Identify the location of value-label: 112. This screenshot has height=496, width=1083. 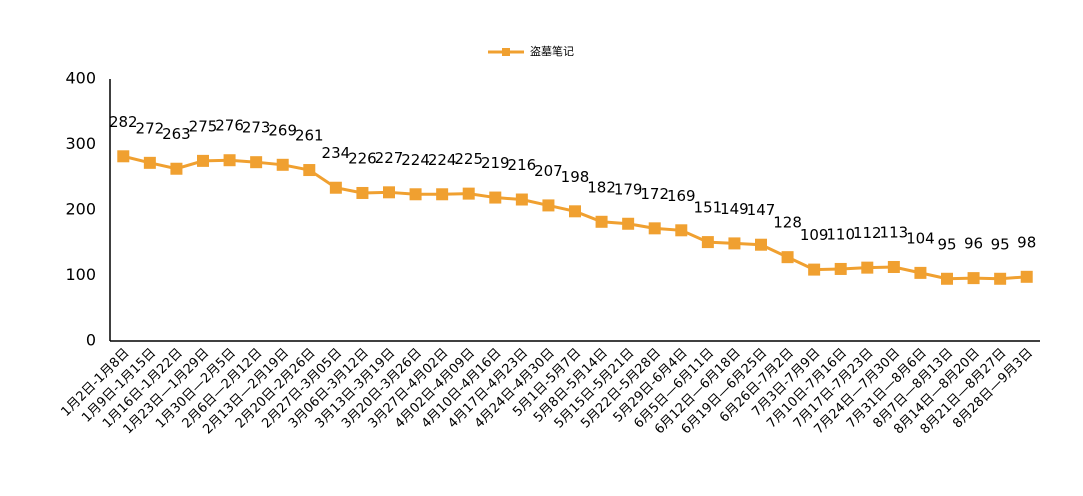
(867, 233).